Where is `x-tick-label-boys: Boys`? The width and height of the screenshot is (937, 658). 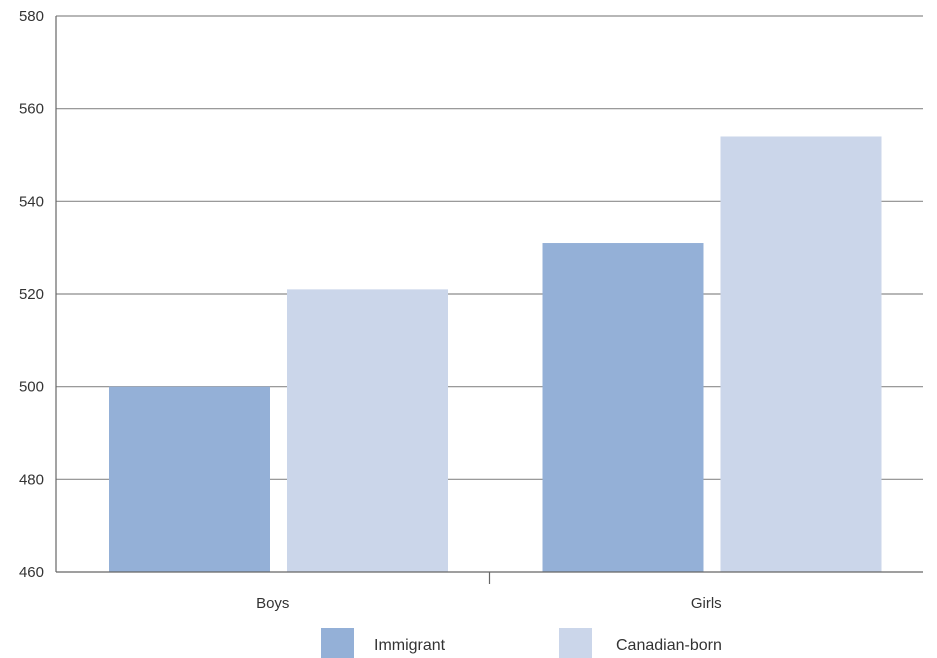
x-tick-label-boys: Boys is located at coordinates (272, 603).